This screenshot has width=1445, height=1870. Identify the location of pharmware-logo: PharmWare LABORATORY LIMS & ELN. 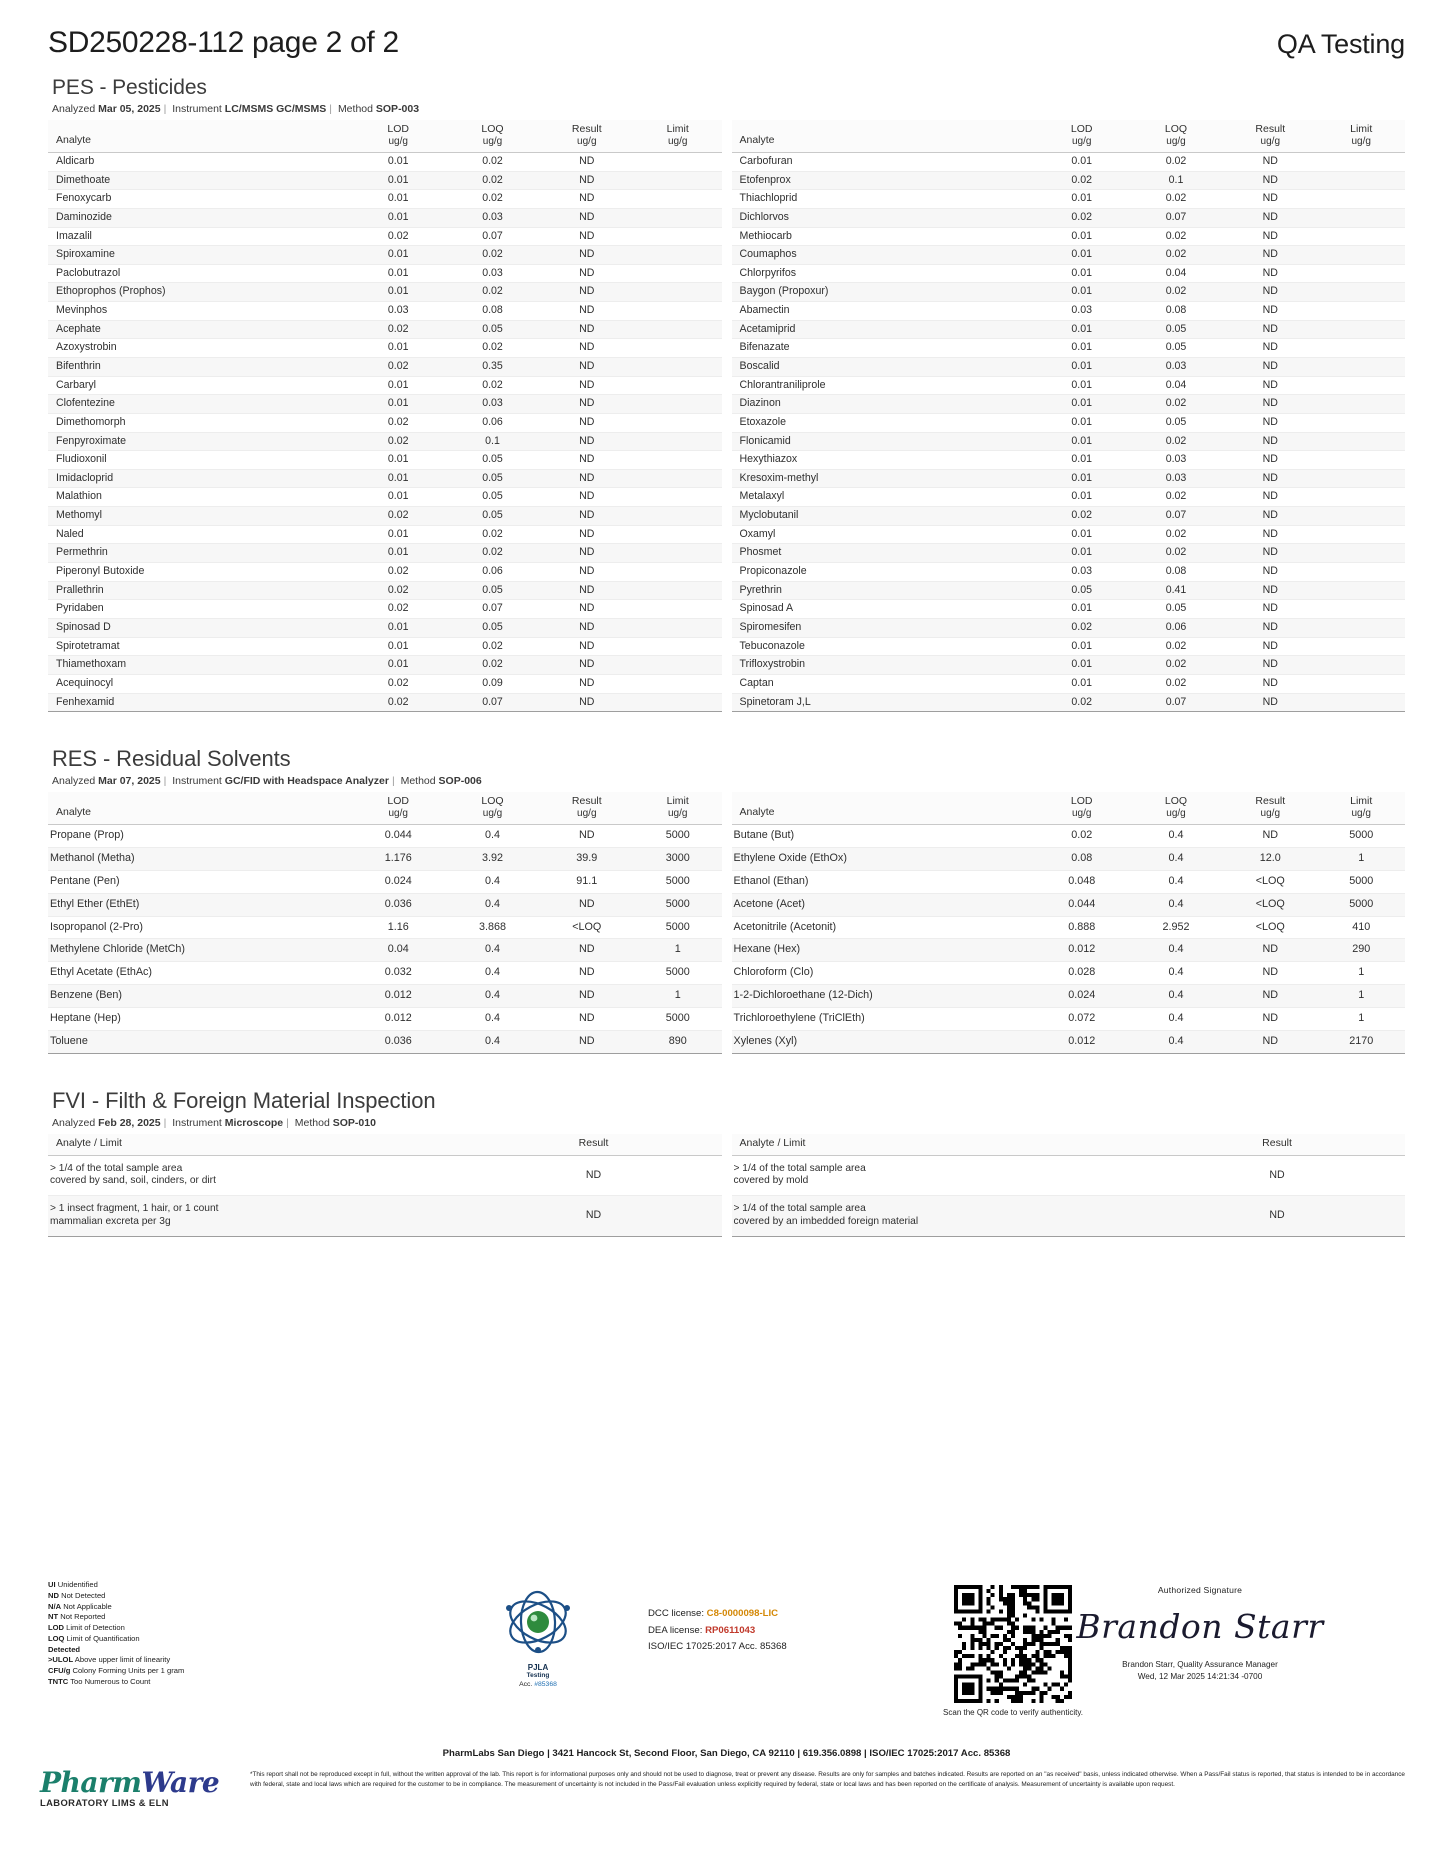
(135, 1787).